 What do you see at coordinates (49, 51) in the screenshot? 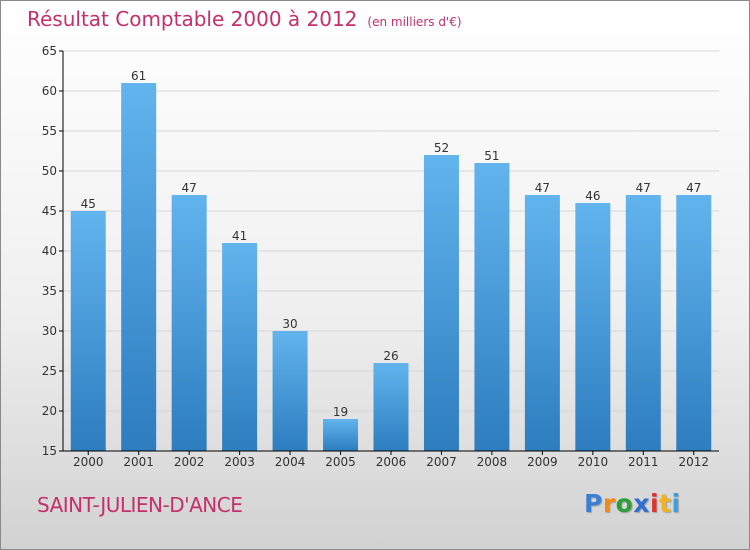
I see `y-tick-label: 65` at bounding box center [49, 51].